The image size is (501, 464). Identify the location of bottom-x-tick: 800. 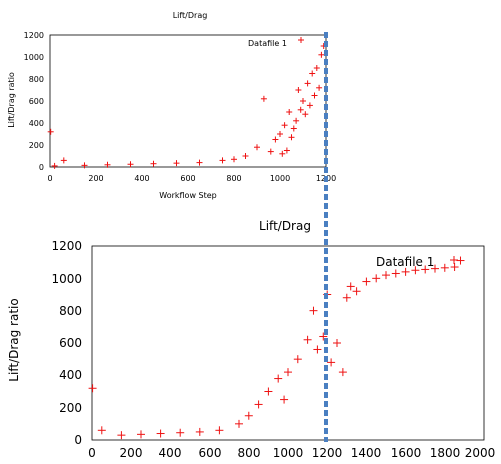
(249, 453).